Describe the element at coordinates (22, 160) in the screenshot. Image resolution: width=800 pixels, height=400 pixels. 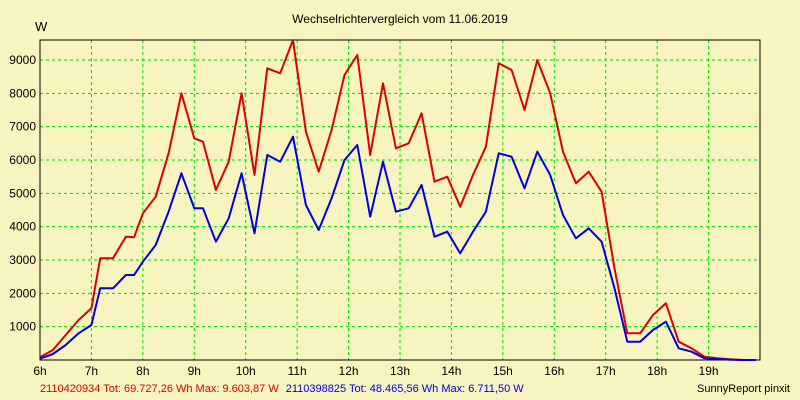
I see `y-tick-label: 6000` at that location.